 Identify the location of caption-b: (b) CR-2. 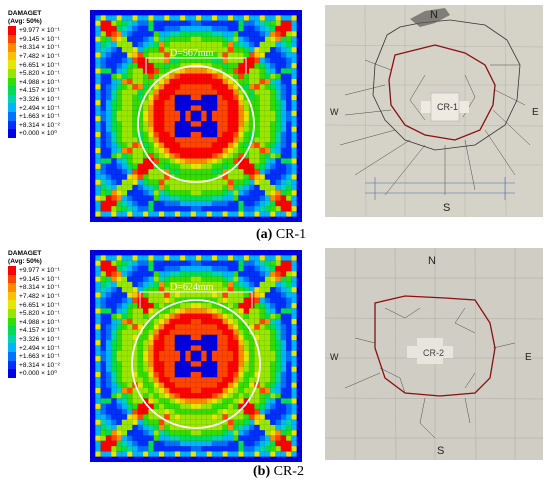
(278, 472).